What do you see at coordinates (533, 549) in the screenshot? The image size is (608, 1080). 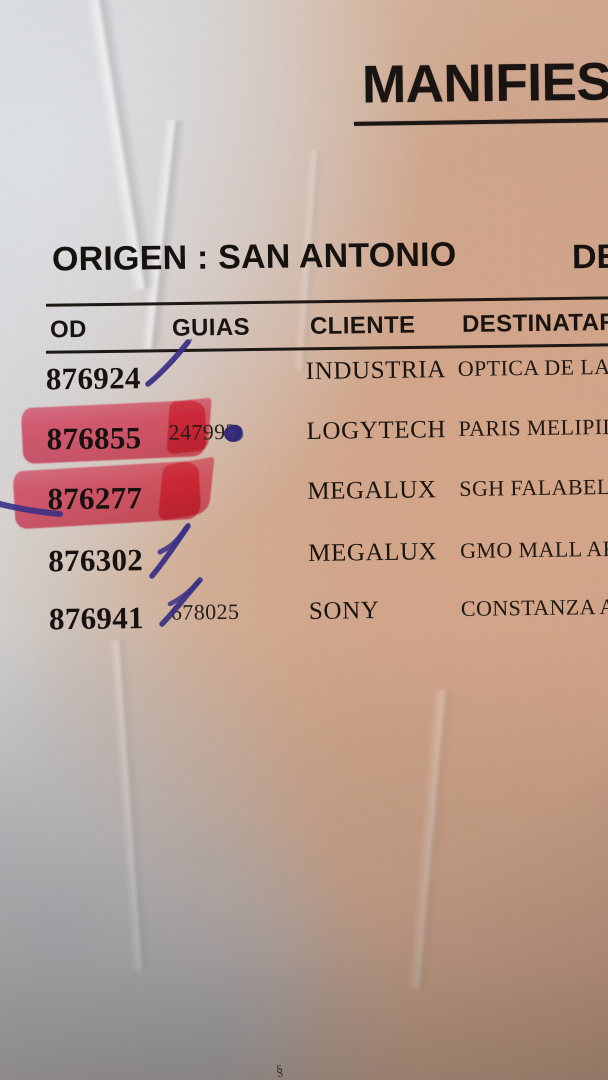 I see `cell-destinatario: GMO MALL AR` at bounding box center [533, 549].